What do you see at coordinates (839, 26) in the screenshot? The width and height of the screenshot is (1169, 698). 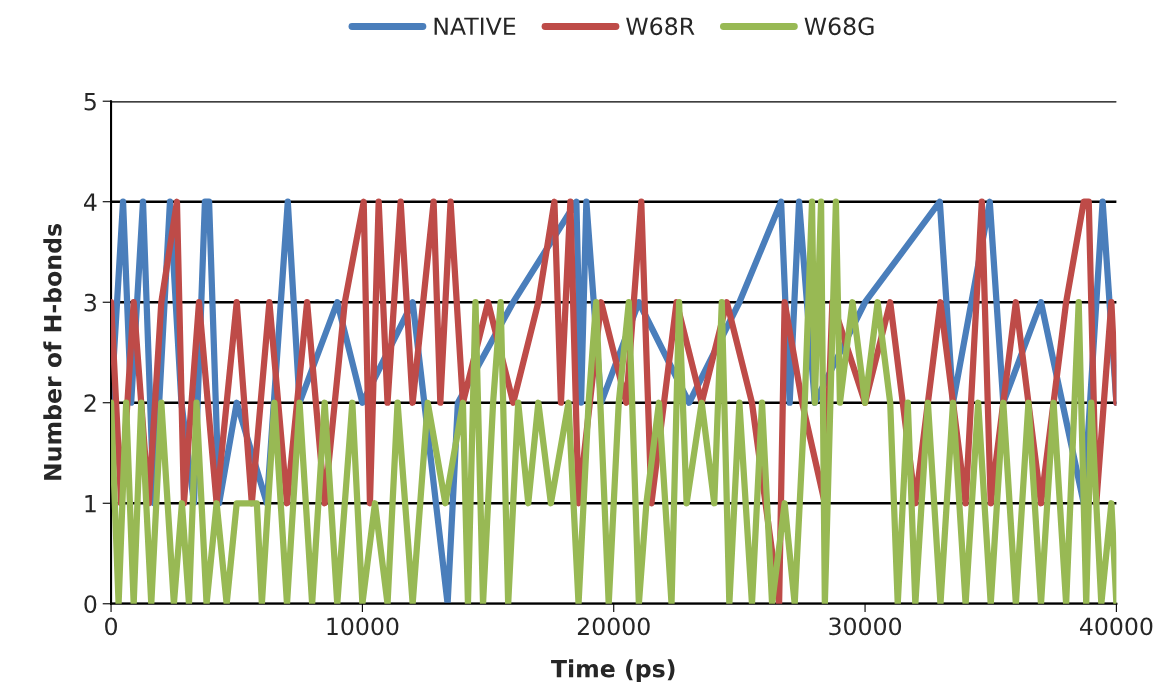 I see `legend-label: W68G` at bounding box center [839, 26].